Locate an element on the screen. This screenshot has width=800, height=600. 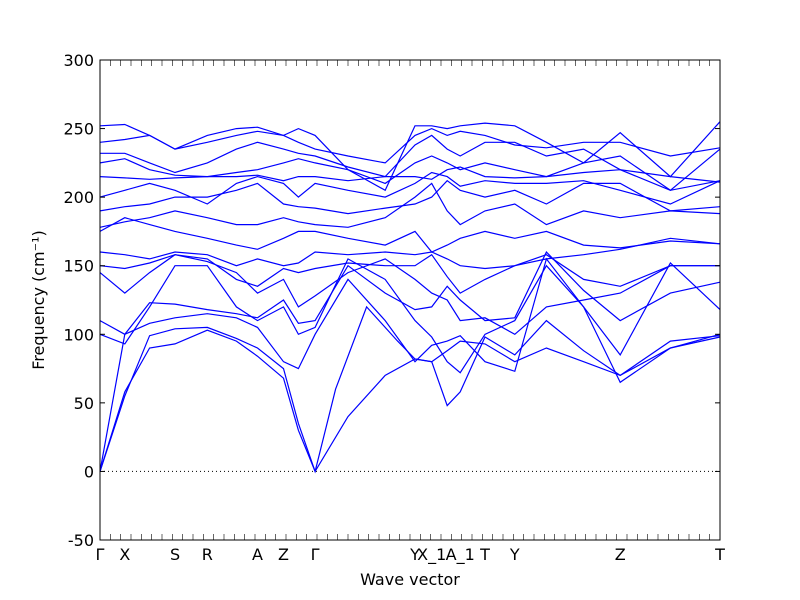
x-axis-title: Wave vector is located at coordinates (410, 579).